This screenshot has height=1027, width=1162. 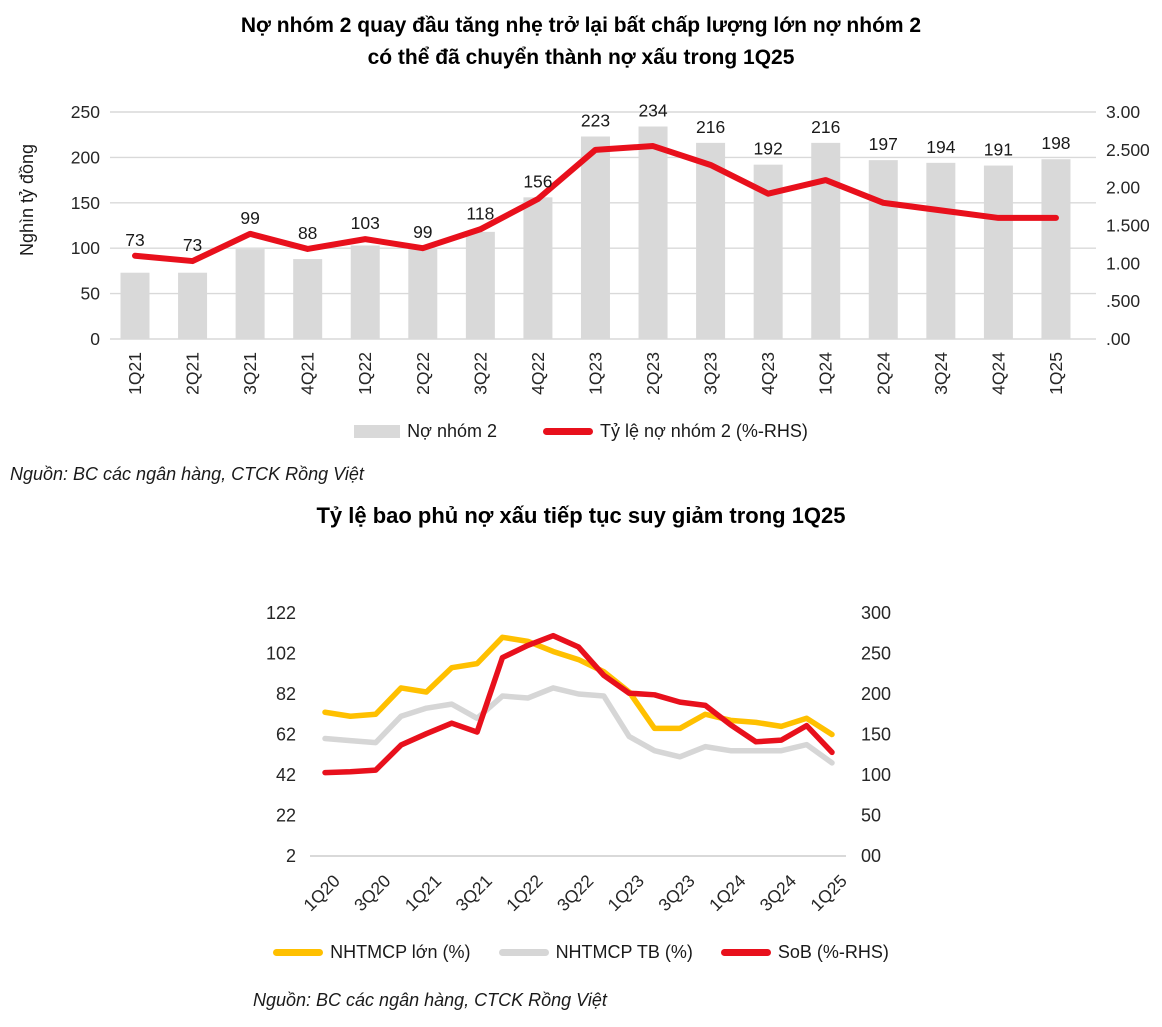 I want to click on left-axis-tick: 100, so click(x=85, y=248).